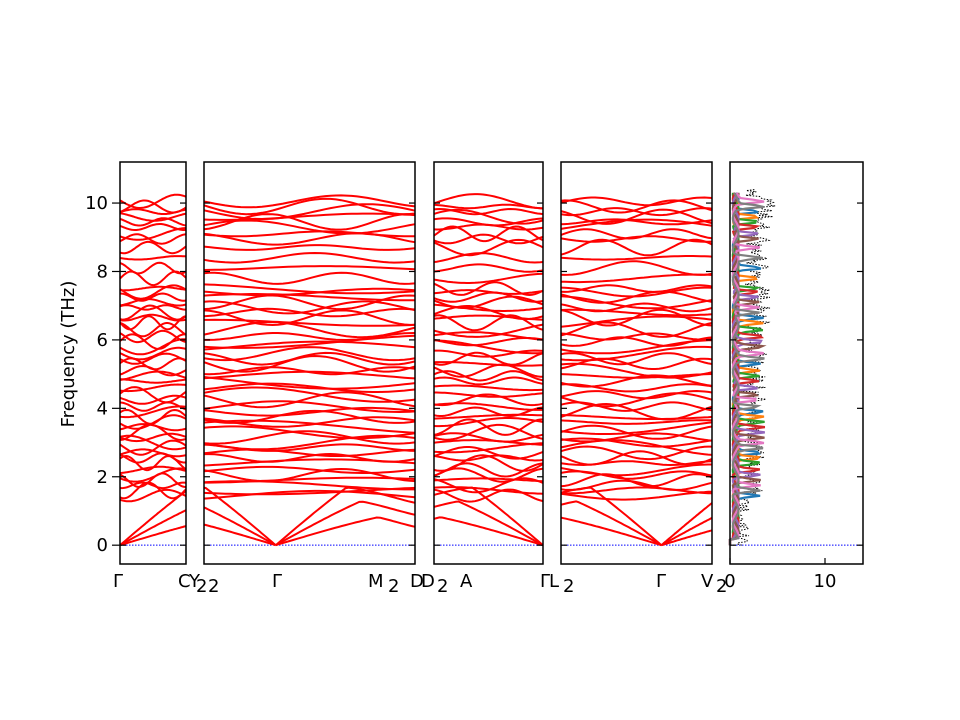 Image resolution: width=960 pixels, height=720 pixels. What do you see at coordinates (194, 581) in the screenshot?
I see `x-tick-label: Y` at bounding box center [194, 581].